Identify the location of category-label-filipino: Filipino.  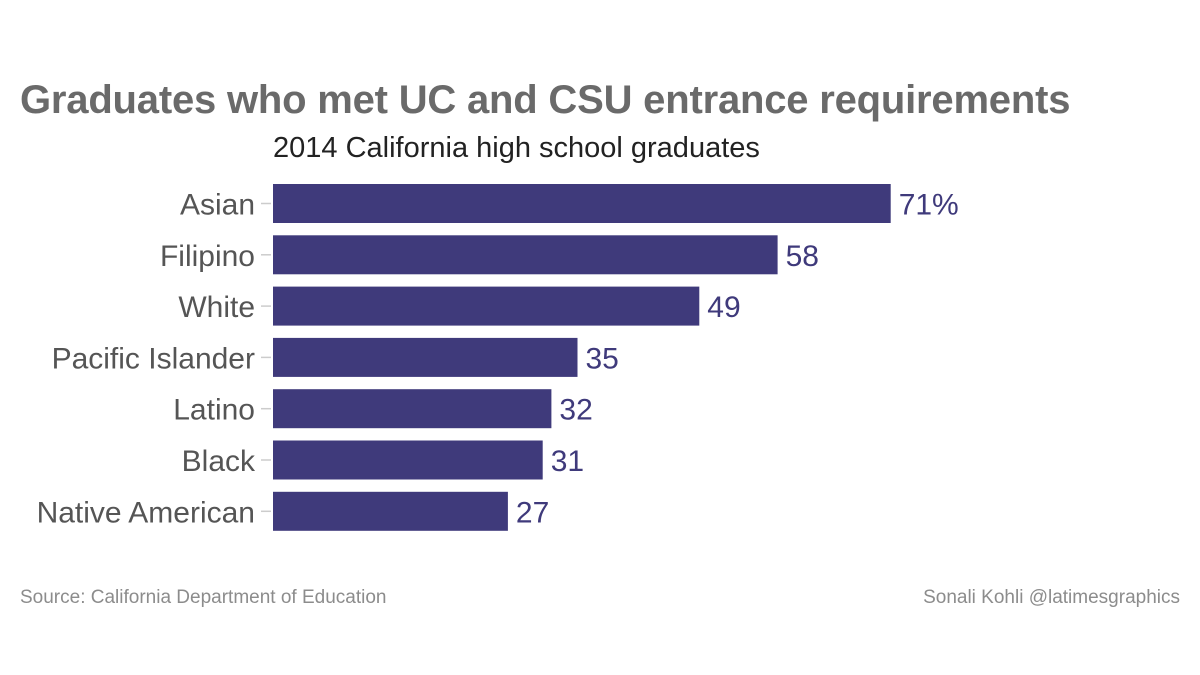
(207, 256).